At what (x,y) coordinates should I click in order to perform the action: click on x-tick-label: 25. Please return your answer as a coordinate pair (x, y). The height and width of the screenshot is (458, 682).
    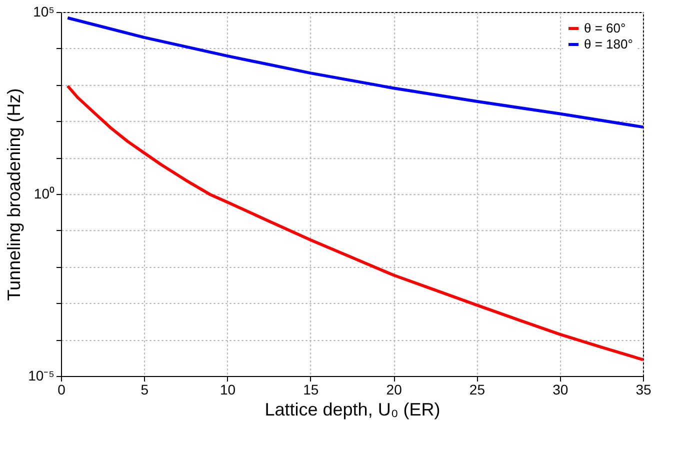
    Looking at the image, I should click on (477, 390).